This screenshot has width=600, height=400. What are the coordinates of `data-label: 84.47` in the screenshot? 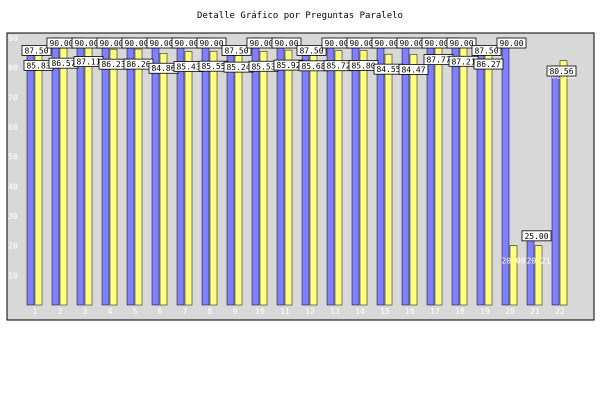 It's located at (413, 69).